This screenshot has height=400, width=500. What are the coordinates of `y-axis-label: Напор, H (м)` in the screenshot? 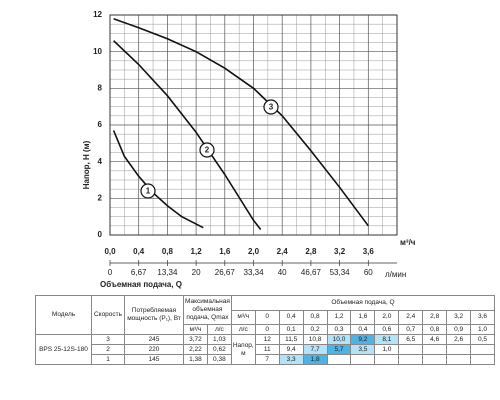 It's located at (86, 164).